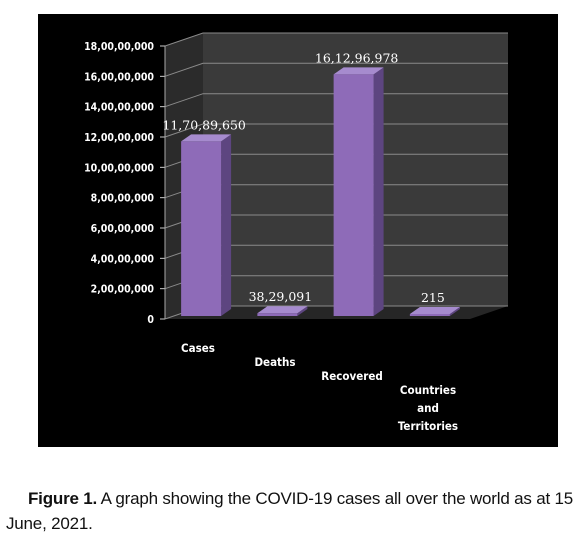 This screenshot has height=551, width=579. Describe the element at coordinates (198, 348) in the screenshot. I see `x-category-label: Cases` at that location.